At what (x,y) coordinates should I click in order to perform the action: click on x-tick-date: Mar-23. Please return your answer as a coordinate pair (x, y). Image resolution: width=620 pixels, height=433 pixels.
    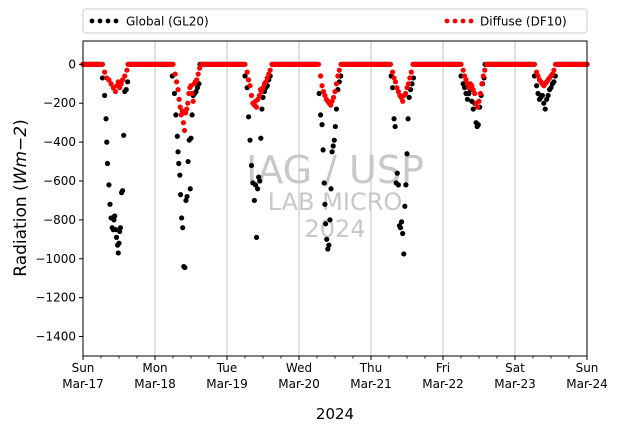
    Looking at the image, I should click on (514, 384).